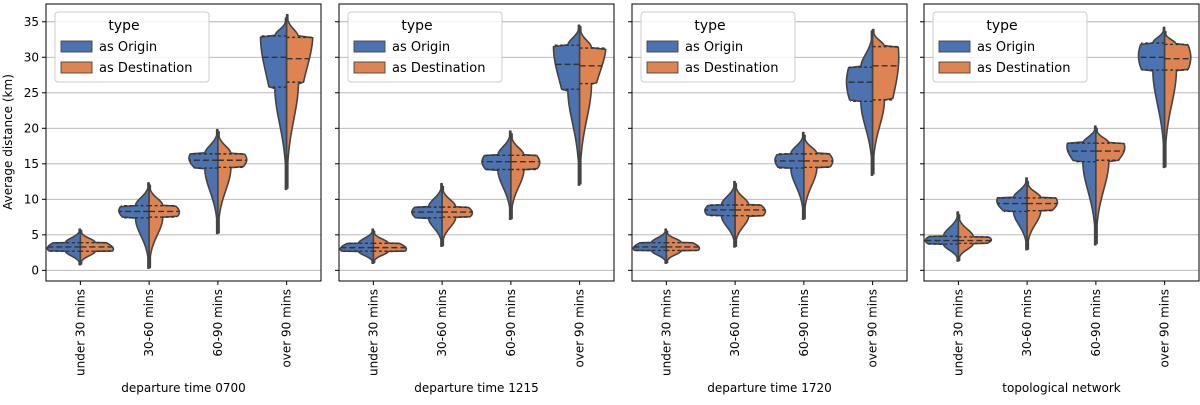 The height and width of the screenshot is (405, 1200). Describe the element at coordinates (31, 57) in the screenshot. I see `y-tick-label-30: 30` at that location.